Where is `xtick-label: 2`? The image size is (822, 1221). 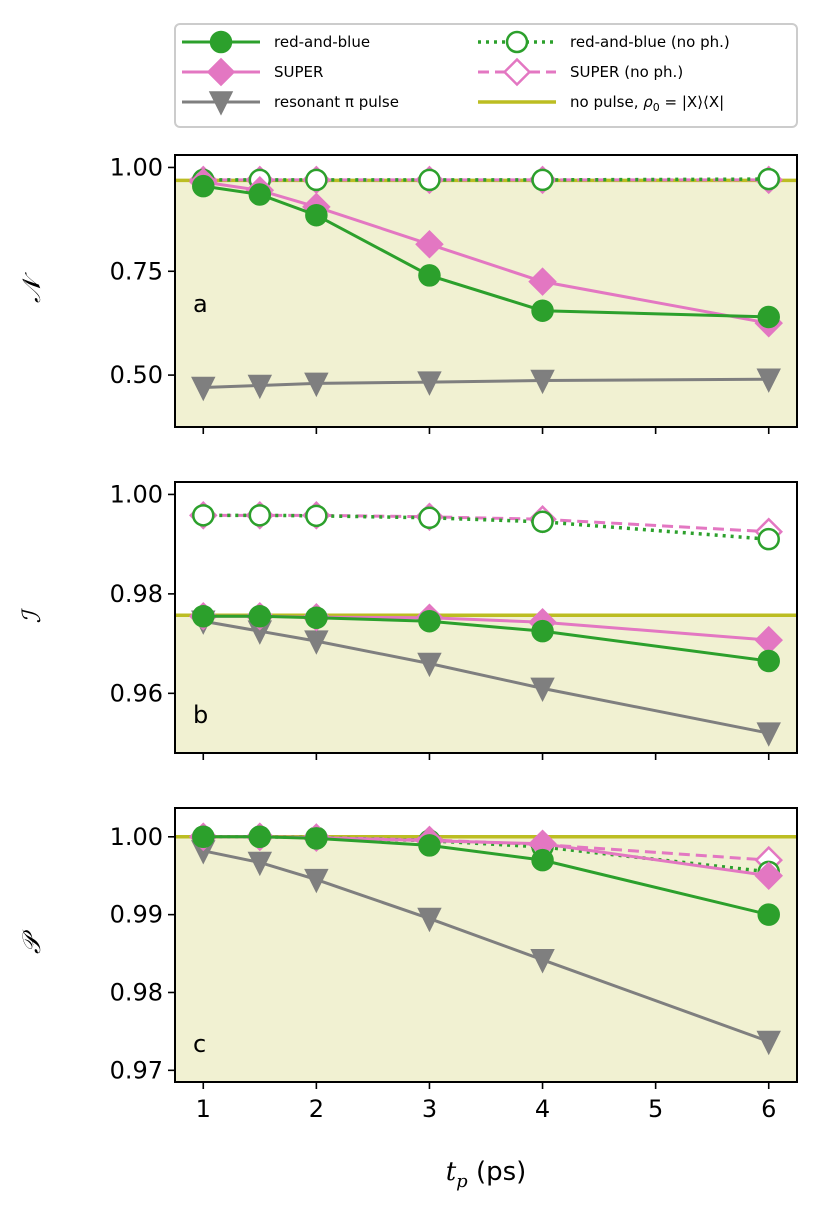
xtick-label: 2 is located at coordinates (316, 1109).